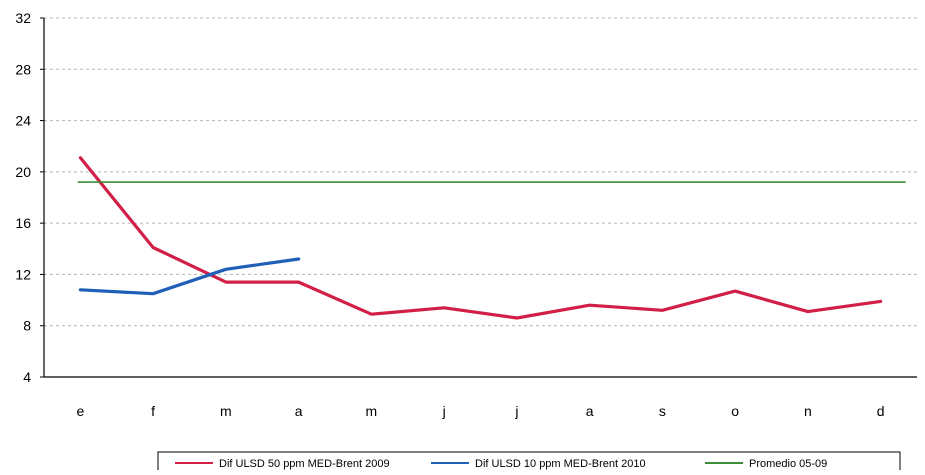 The width and height of the screenshot is (925, 475). Describe the element at coordinates (662, 411) in the screenshot. I see `x-tick-label: s` at that location.